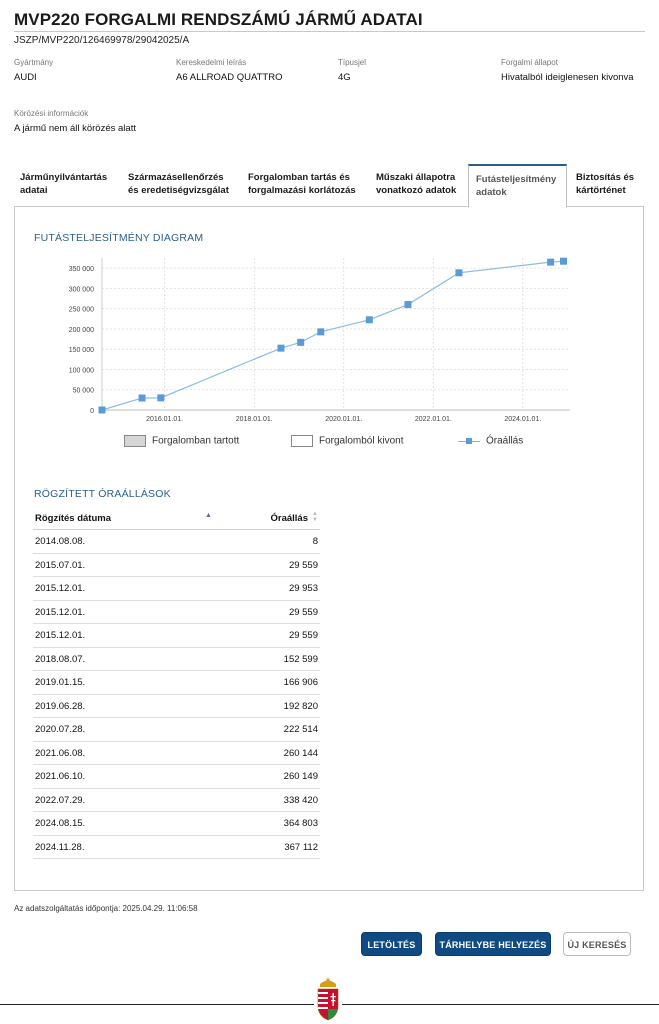  I want to click on sort-ascending-icon: ▲, so click(208, 515).